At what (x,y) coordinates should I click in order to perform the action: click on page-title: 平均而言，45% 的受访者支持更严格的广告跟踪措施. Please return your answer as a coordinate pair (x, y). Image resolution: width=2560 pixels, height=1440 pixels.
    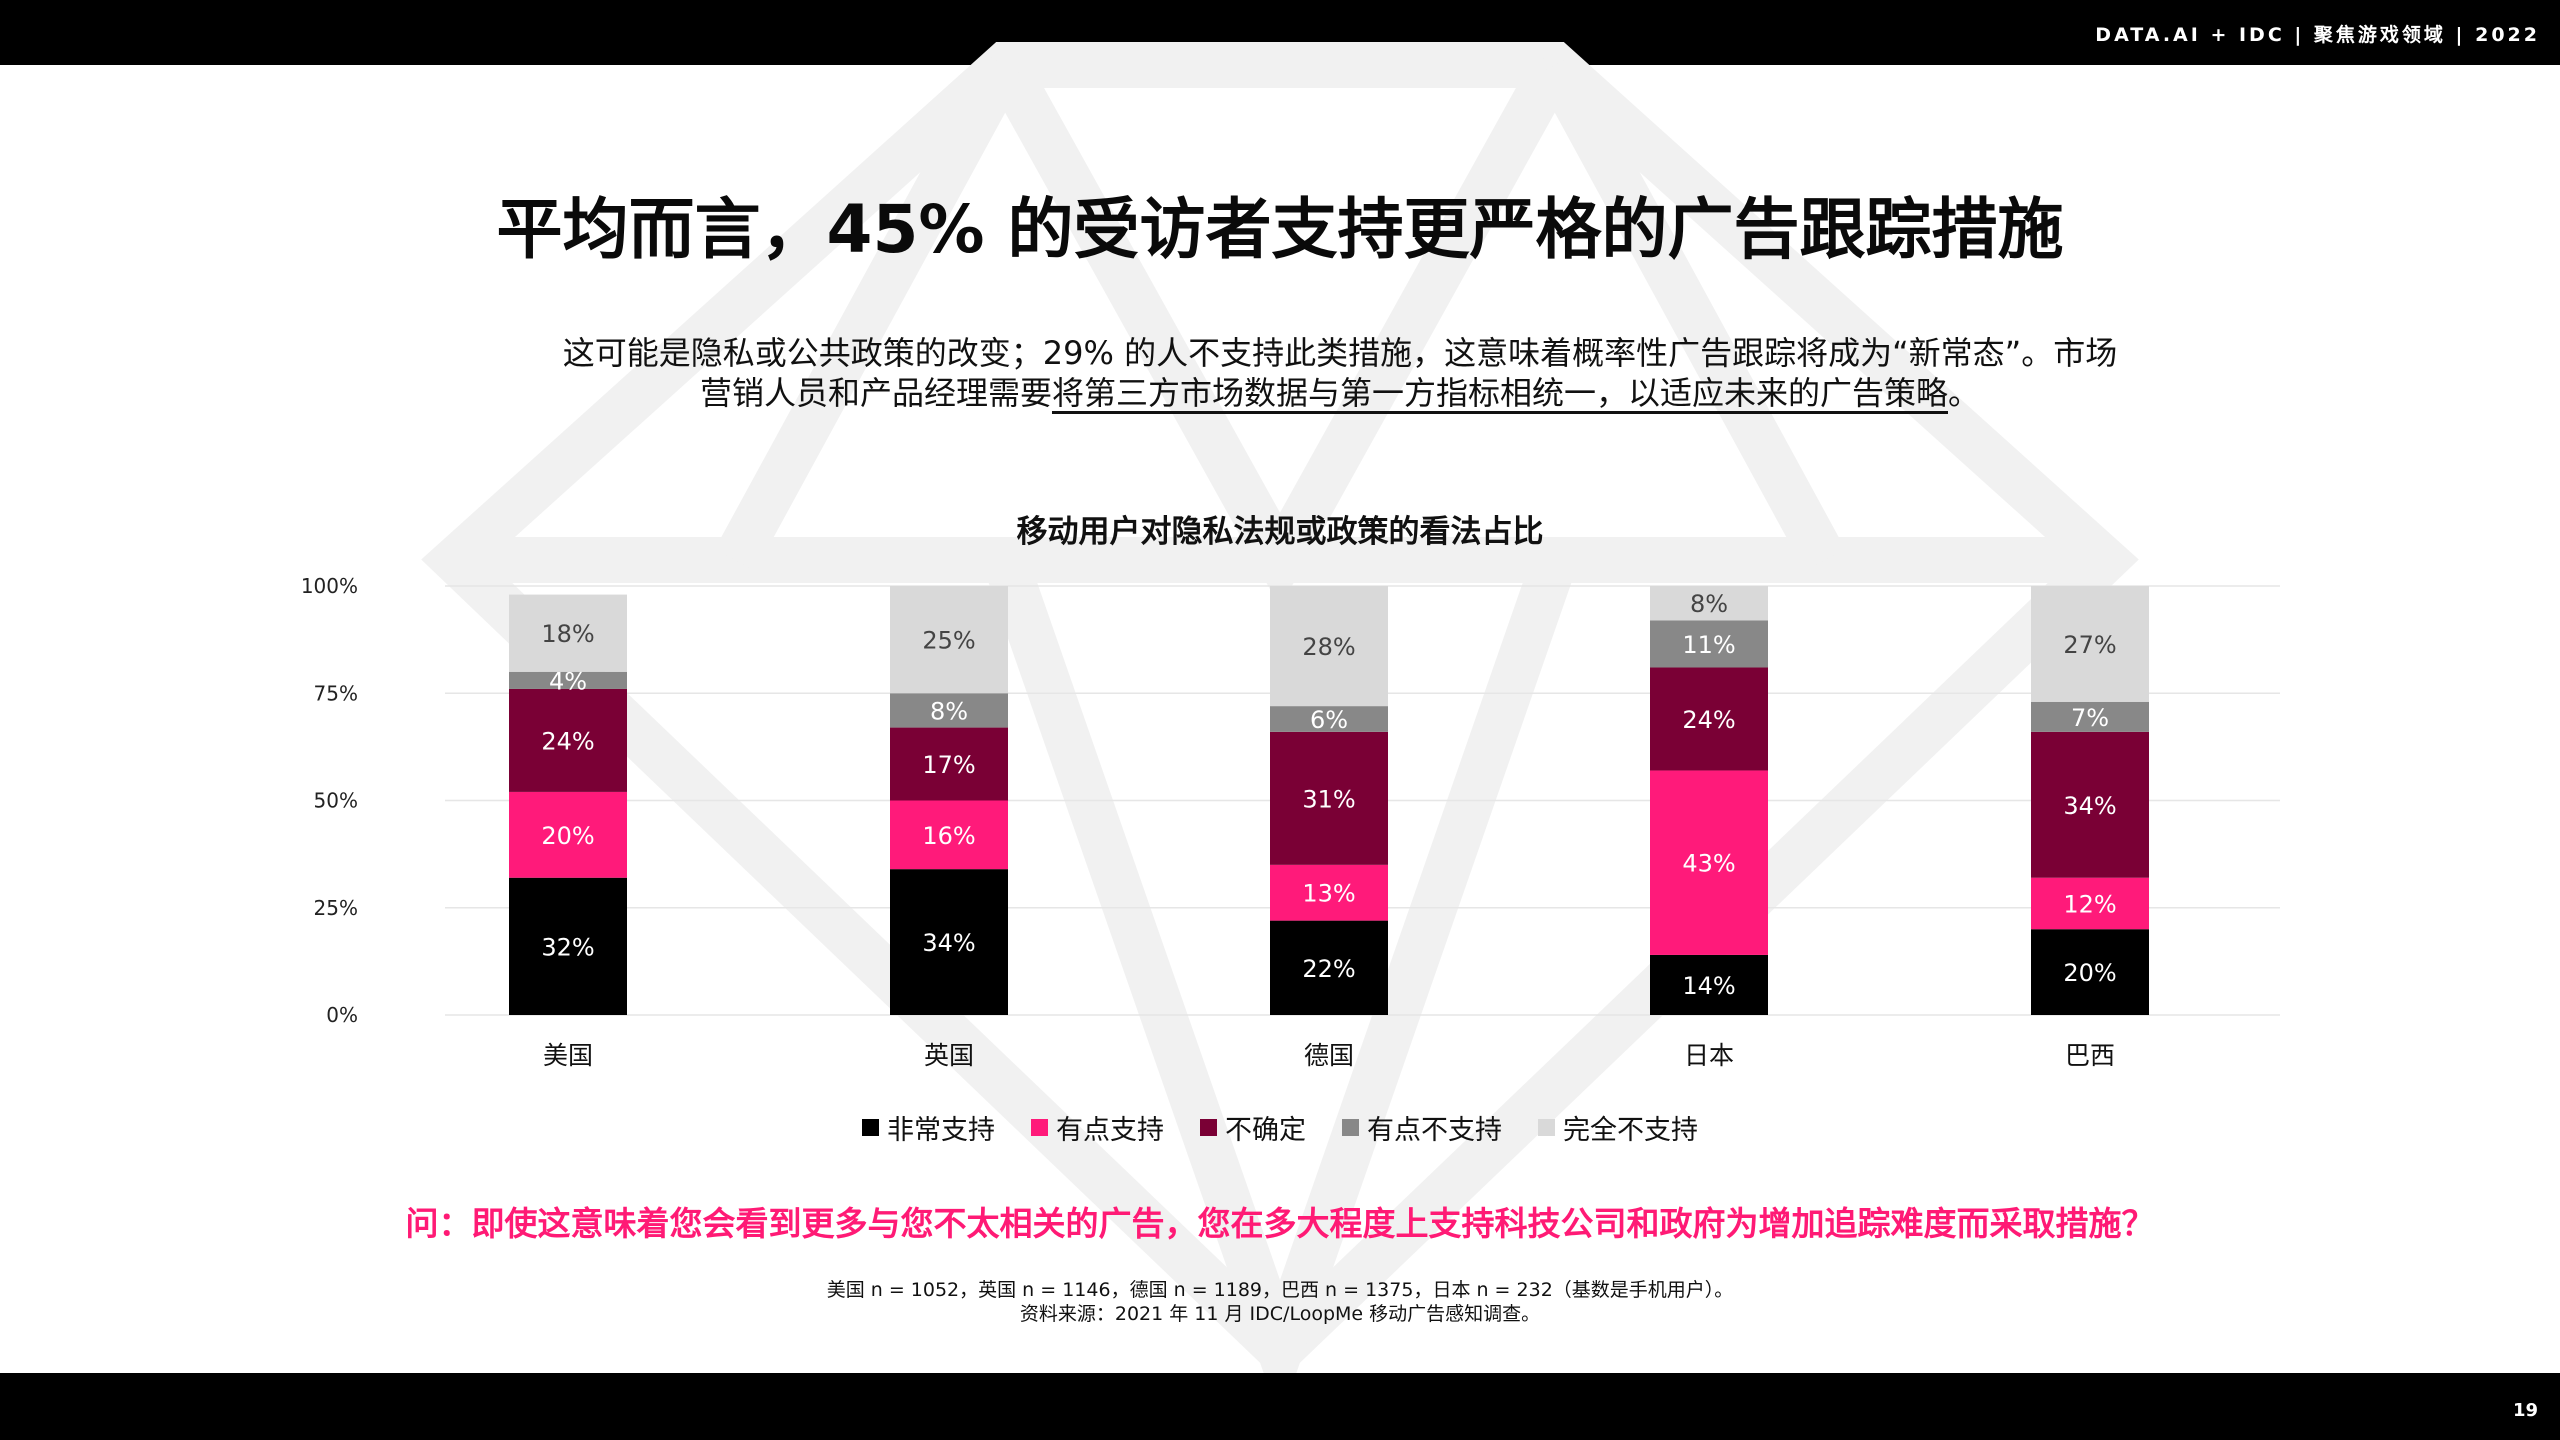
    Looking at the image, I should click on (1280, 229).